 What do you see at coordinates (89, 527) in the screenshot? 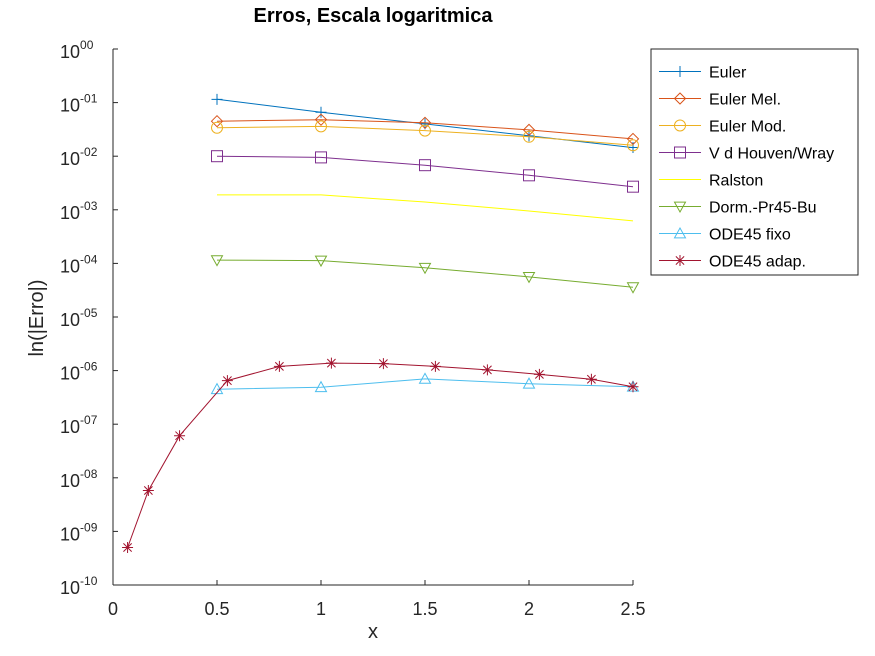
I see `y-tick-exponent: -09` at bounding box center [89, 527].